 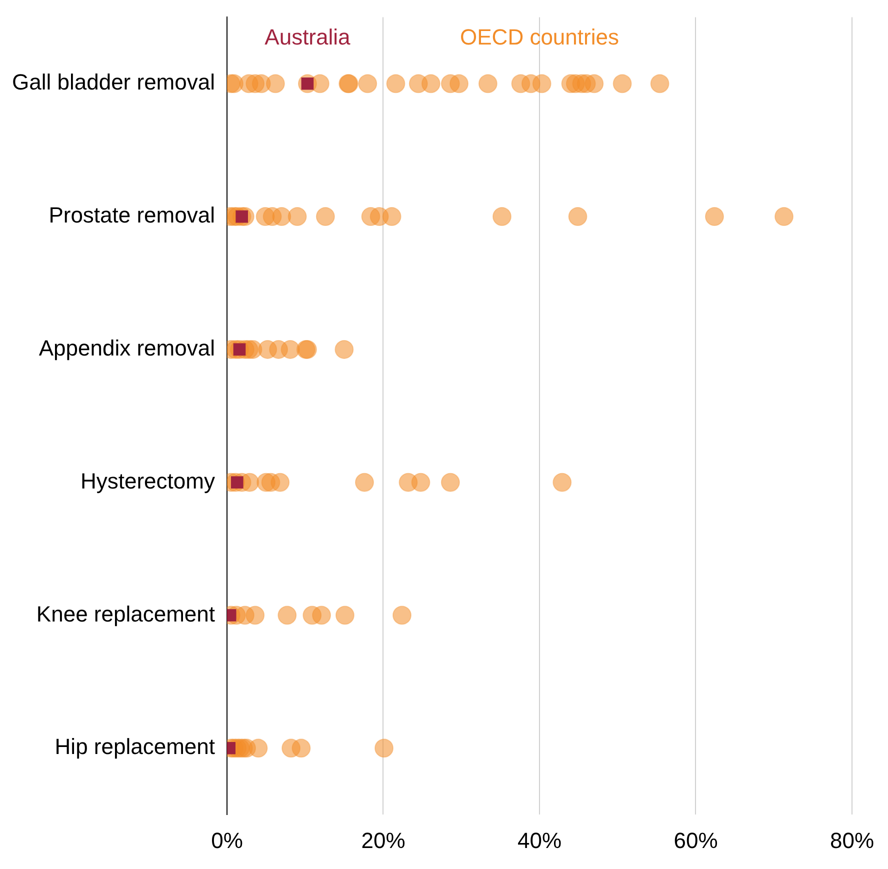 I want to click on x-tick-label: 60%, so click(x=696, y=840).